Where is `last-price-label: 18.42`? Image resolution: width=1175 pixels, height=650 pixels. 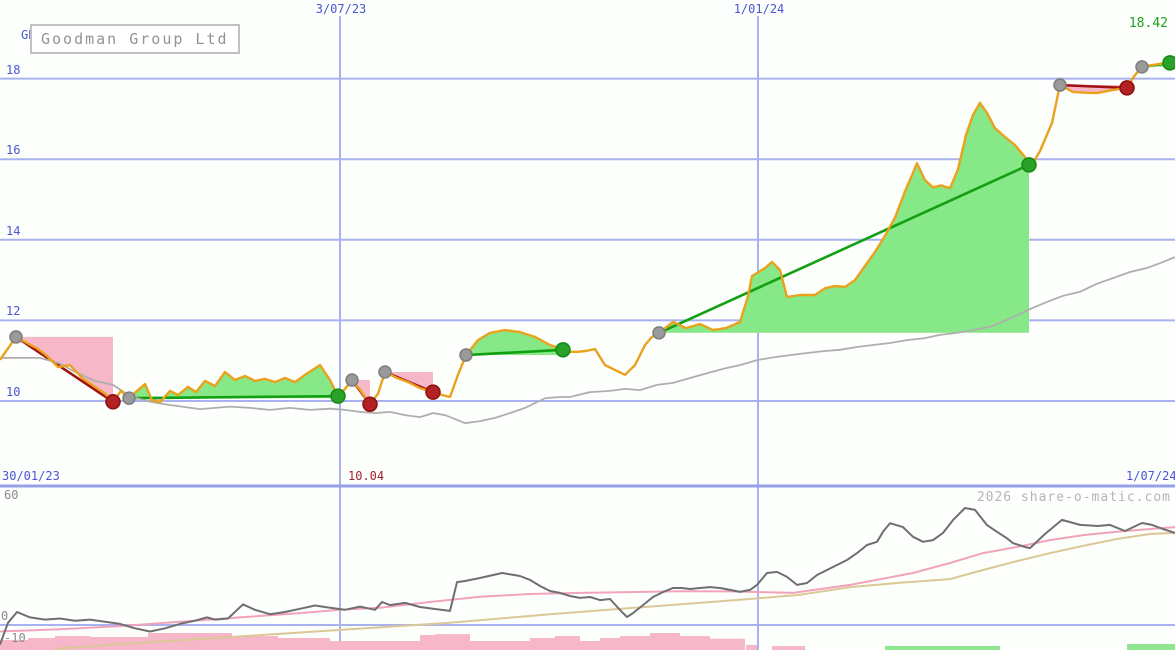
last-price-label: 18.42 is located at coordinates (1148, 23).